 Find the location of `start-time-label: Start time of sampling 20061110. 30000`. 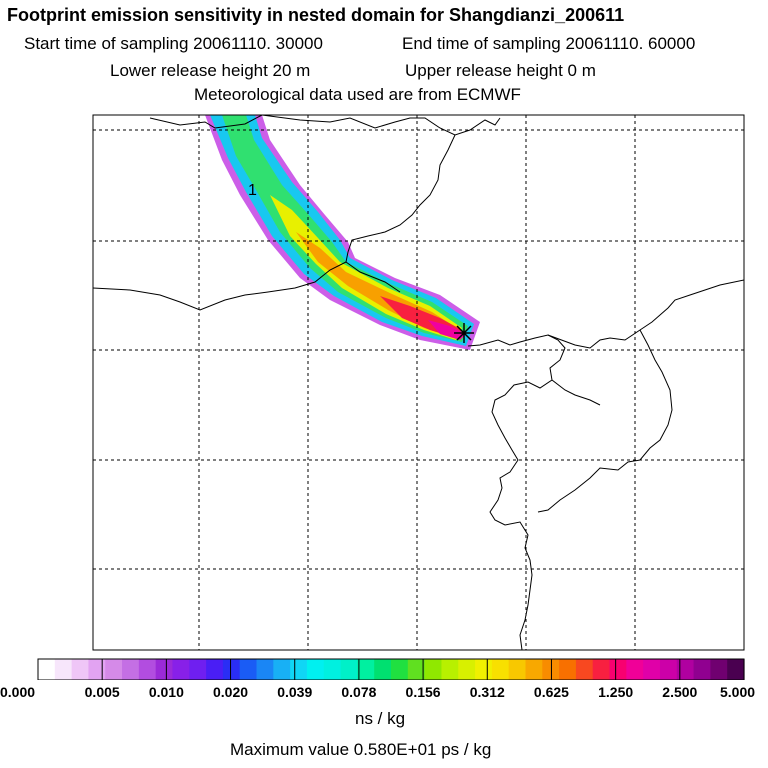

start-time-label: Start time of sampling 20061110. 30000 is located at coordinates (173, 43).